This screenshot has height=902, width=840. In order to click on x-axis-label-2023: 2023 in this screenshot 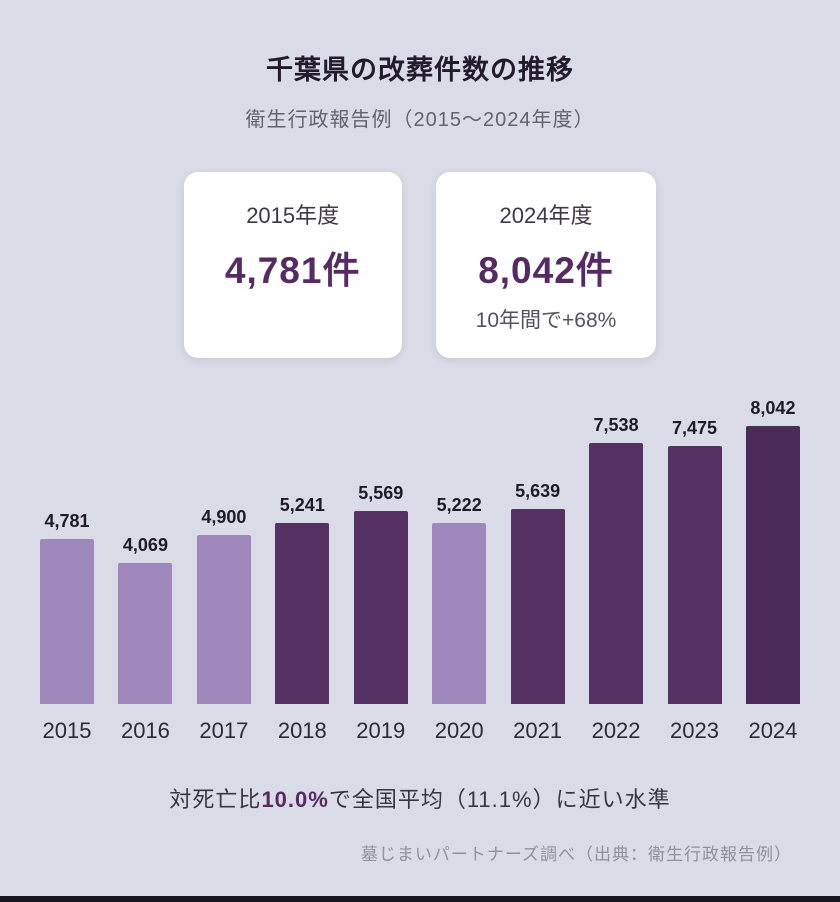, I will do `click(694, 730)`.